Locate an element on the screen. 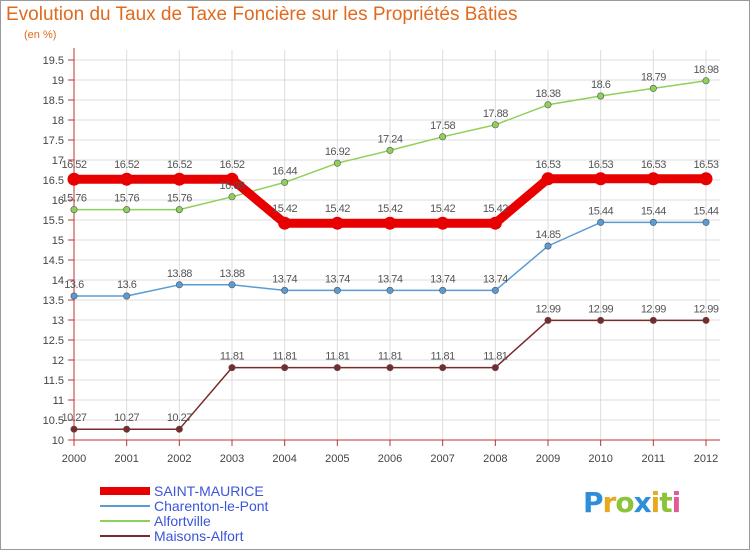 This screenshot has width=750, height=550. y-tick-label: 18 is located at coordinates (58, 121).